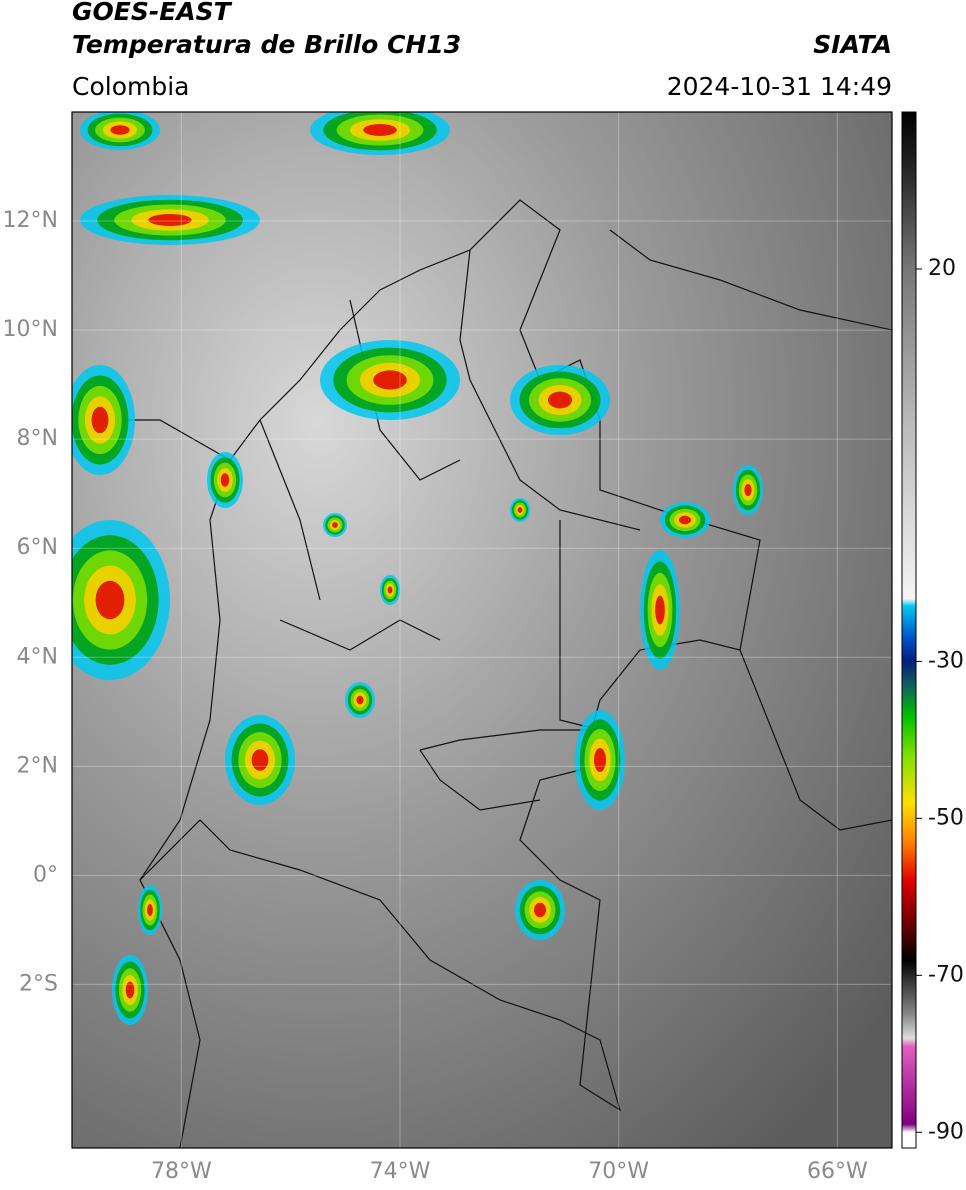  I want to click on lat-tick-label: 0°, so click(45, 874).